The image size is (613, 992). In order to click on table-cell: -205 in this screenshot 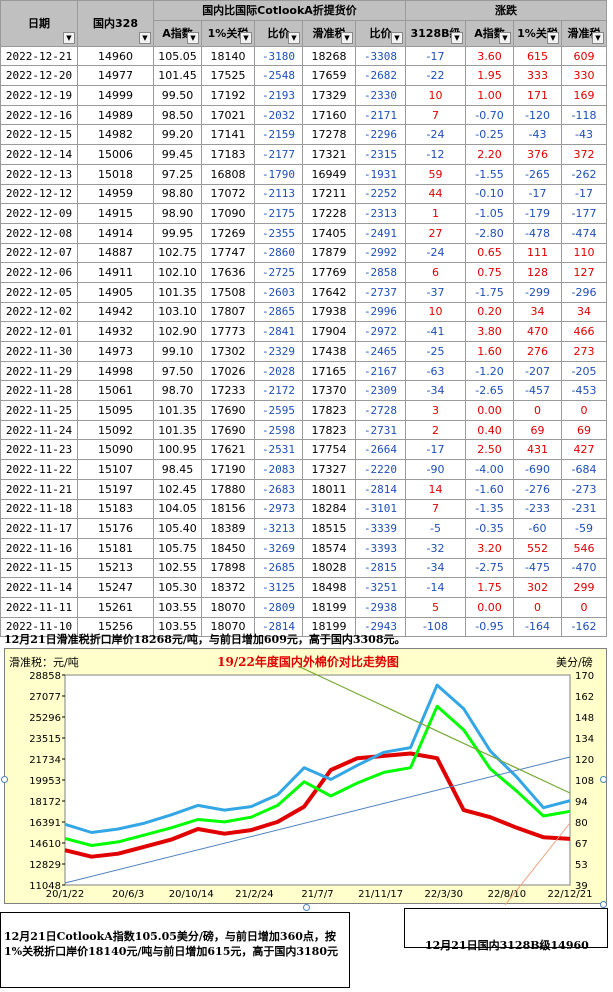, I will do `click(584, 371)`.